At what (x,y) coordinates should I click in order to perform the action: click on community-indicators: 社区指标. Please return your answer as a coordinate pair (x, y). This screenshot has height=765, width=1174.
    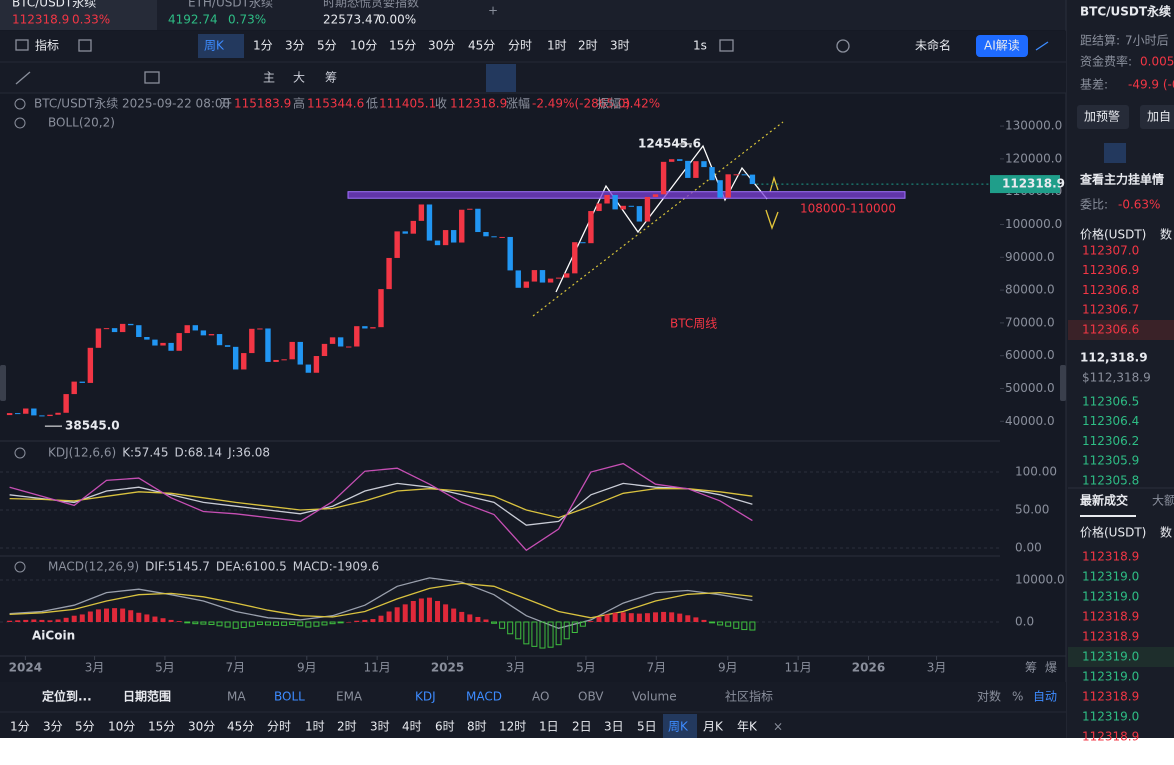
    Looking at the image, I should click on (749, 696).